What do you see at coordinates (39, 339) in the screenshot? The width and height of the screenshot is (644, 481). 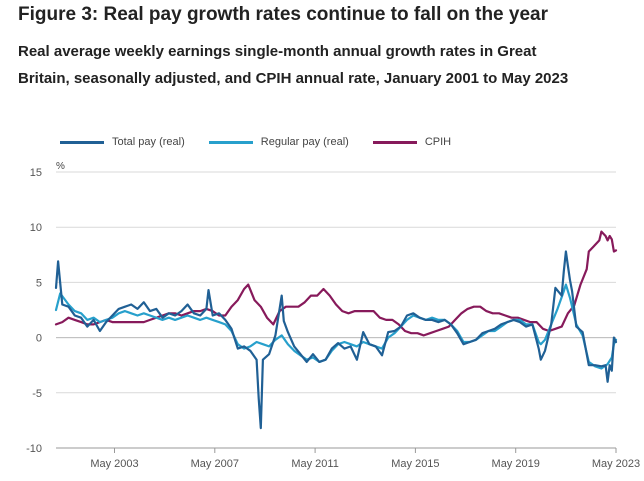 I see `y-tick-label: 0` at bounding box center [39, 339].